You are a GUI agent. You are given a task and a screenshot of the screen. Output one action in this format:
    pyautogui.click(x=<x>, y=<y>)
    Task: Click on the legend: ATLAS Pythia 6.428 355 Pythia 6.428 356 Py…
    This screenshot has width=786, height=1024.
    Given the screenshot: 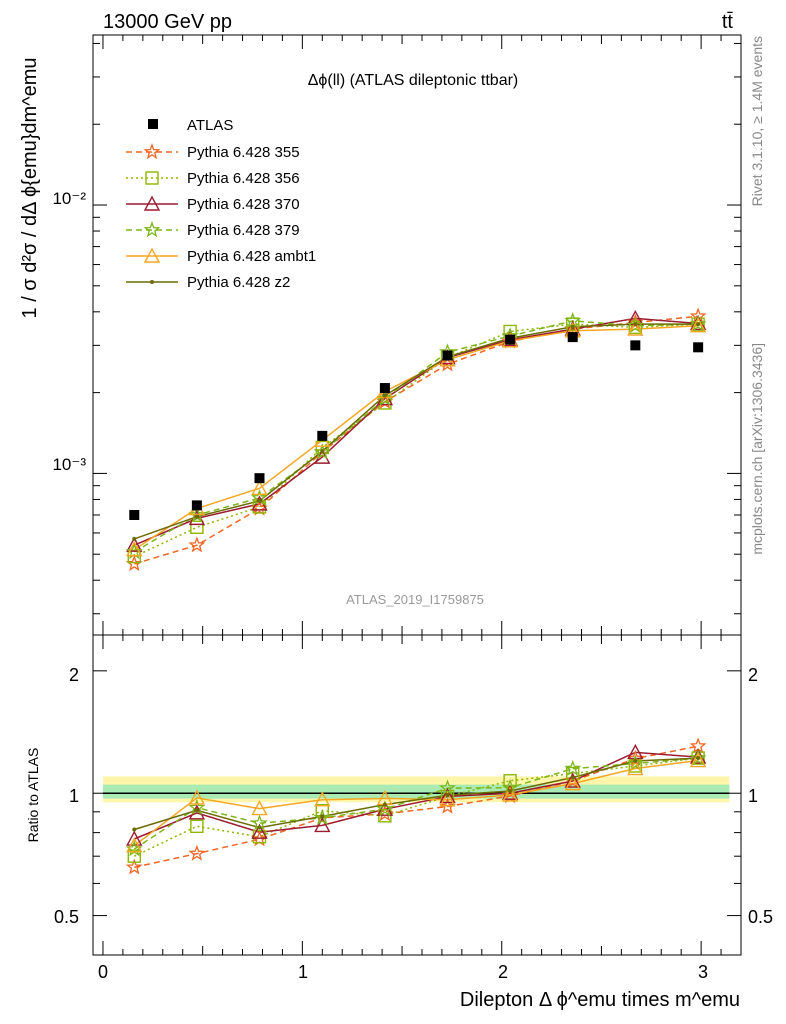 What is the action you would take?
    pyautogui.click(x=221, y=204)
    